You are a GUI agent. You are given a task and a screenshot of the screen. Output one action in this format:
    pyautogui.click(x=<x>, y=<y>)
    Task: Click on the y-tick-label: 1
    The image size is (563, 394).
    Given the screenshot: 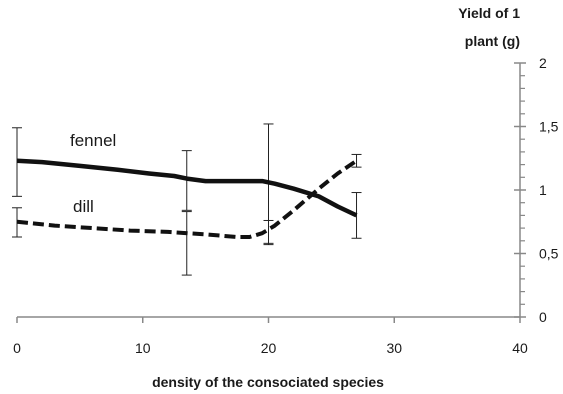 What is the action you would take?
    pyautogui.click(x=543, y=190)
    